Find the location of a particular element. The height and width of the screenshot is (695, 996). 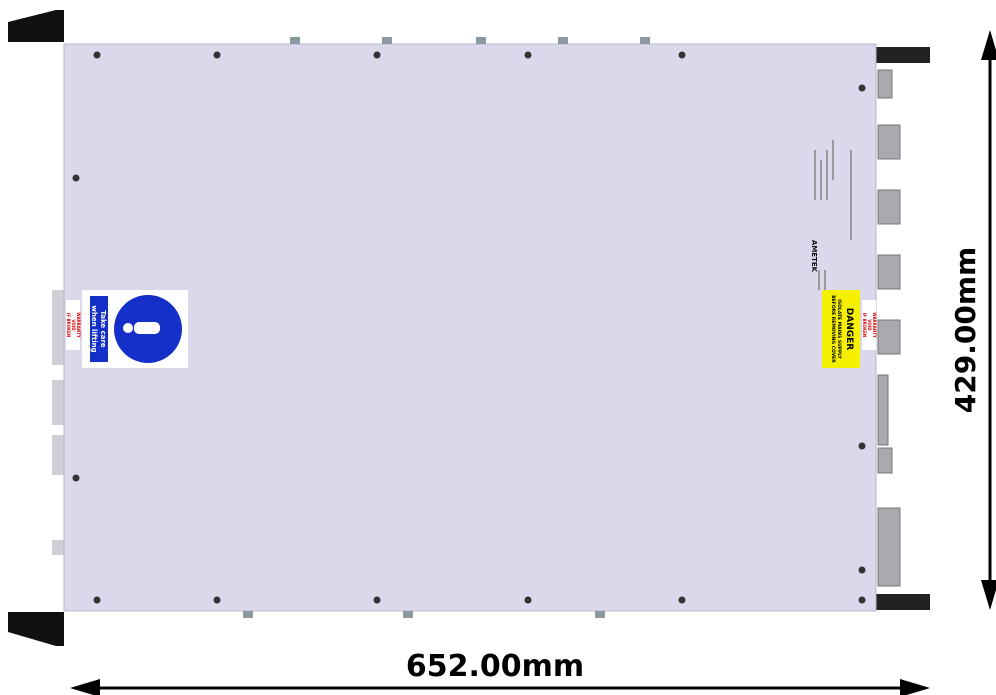

width-label: 652.00mm is located at coordinates (495, 666).